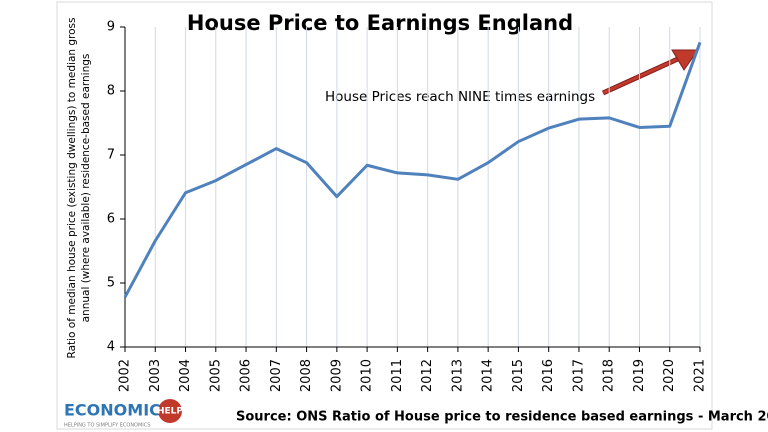 Image resolution: width=768 pixels, height=432 pixels. Describe the element at coordinates (488, 375) in the screenshot. I see `x-tick-label: 2014` at that location.